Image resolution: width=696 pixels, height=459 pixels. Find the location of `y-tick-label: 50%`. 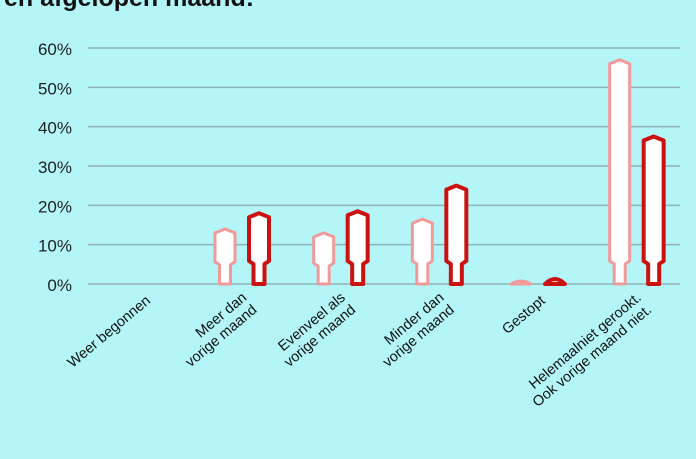

y-tick-label: 50% is located at coordinates (55, 88).